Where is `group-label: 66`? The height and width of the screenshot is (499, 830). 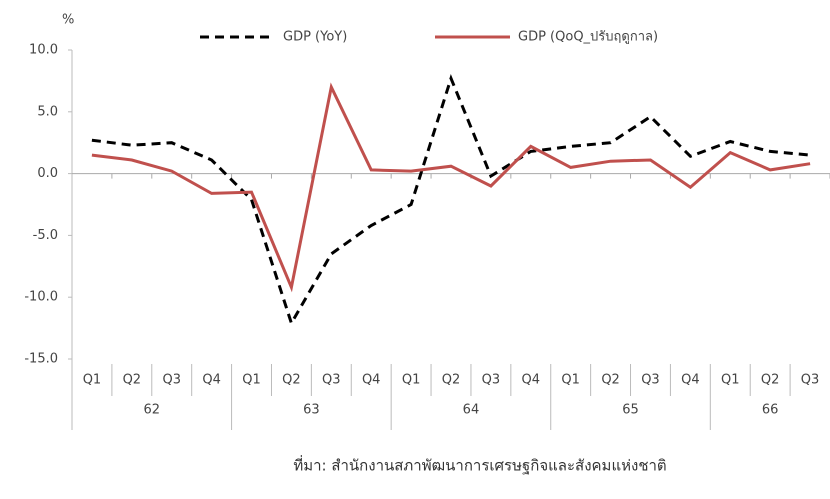
group-label: 66 is located at coordinates (770, 410).